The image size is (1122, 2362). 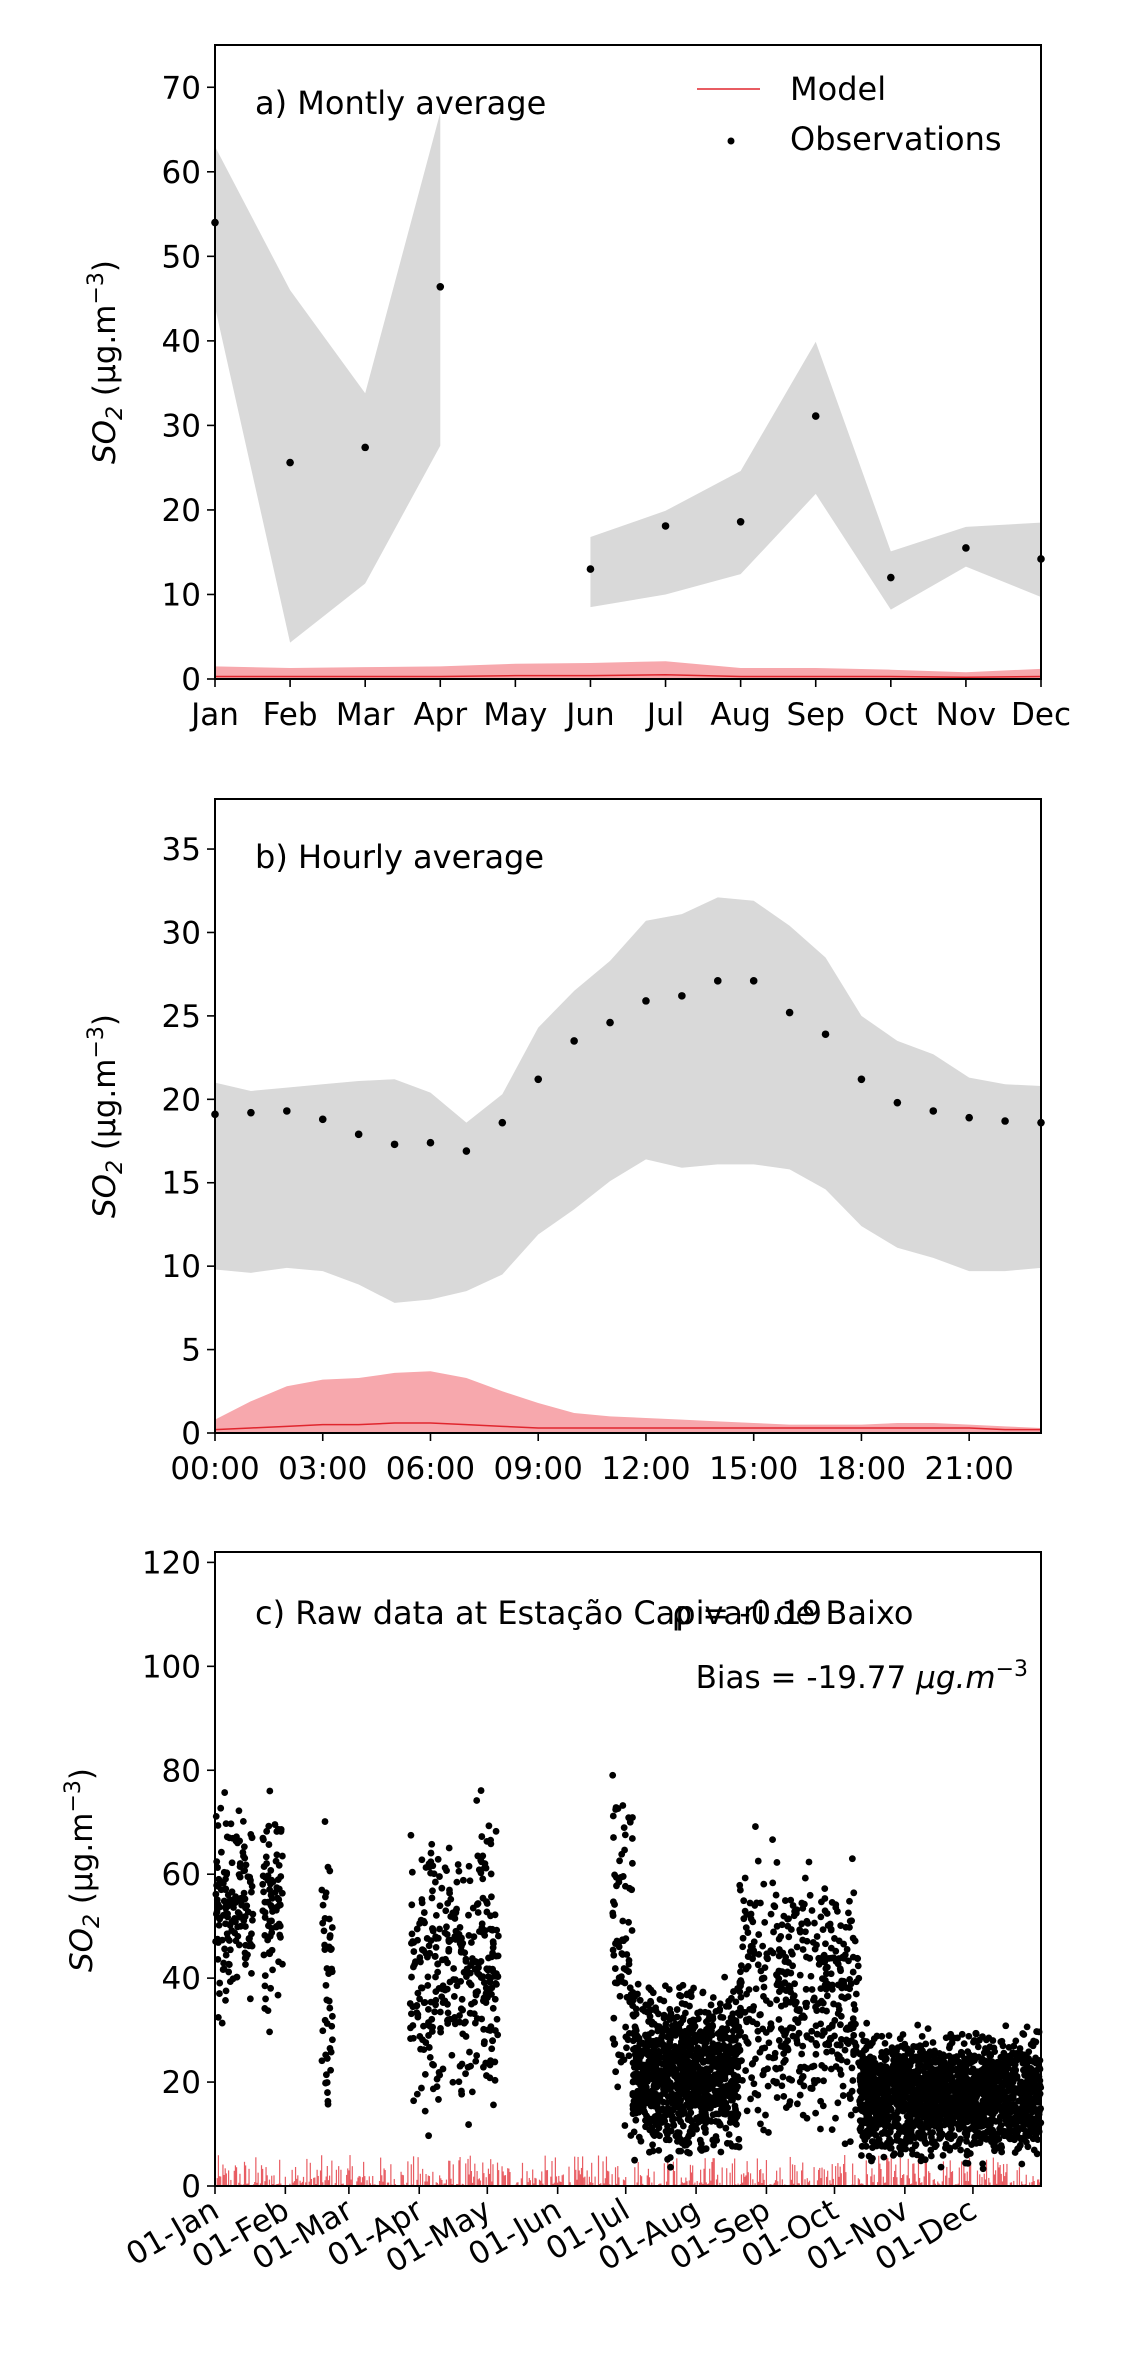 What do you see at coordinates (627, 1426) in the screenshot?
I see `panel-b-model-line` at bounding box center [627, 1426].